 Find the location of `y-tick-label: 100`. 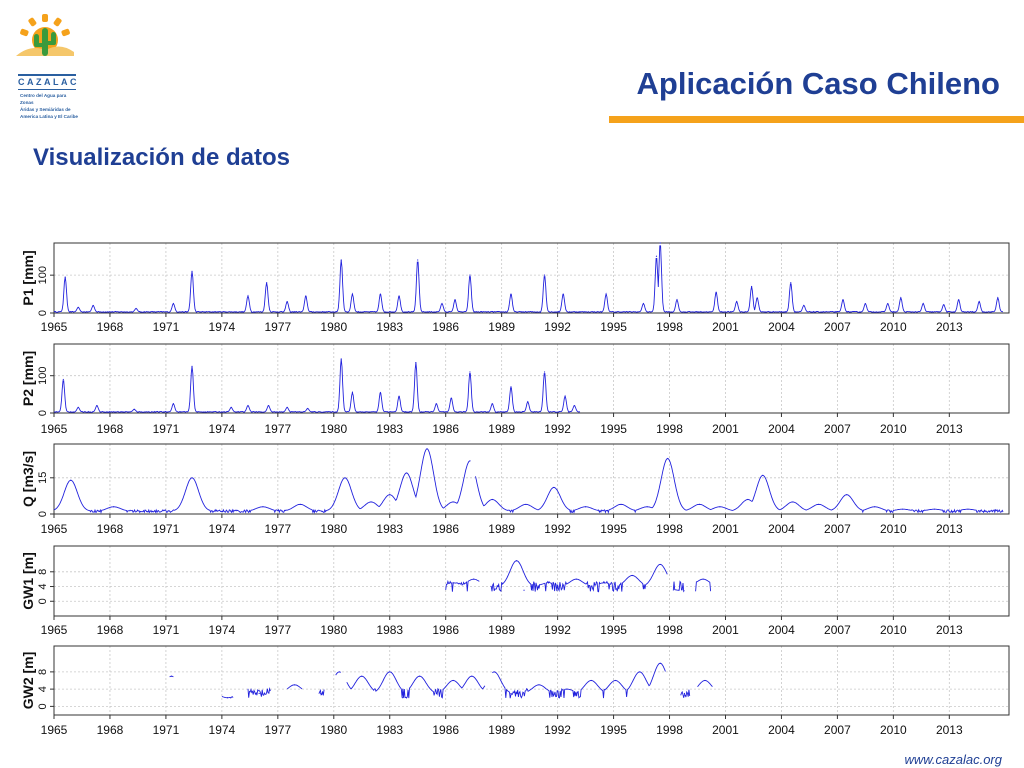

y-tick-label: 100 is located at coordinates (43, 275).